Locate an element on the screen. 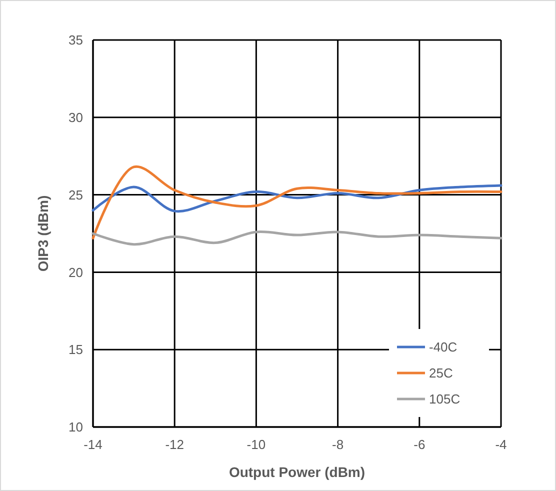 The height and width of the screenshot is (491, 556). x-tick-label: -14 is located at coordinates (93, 444).